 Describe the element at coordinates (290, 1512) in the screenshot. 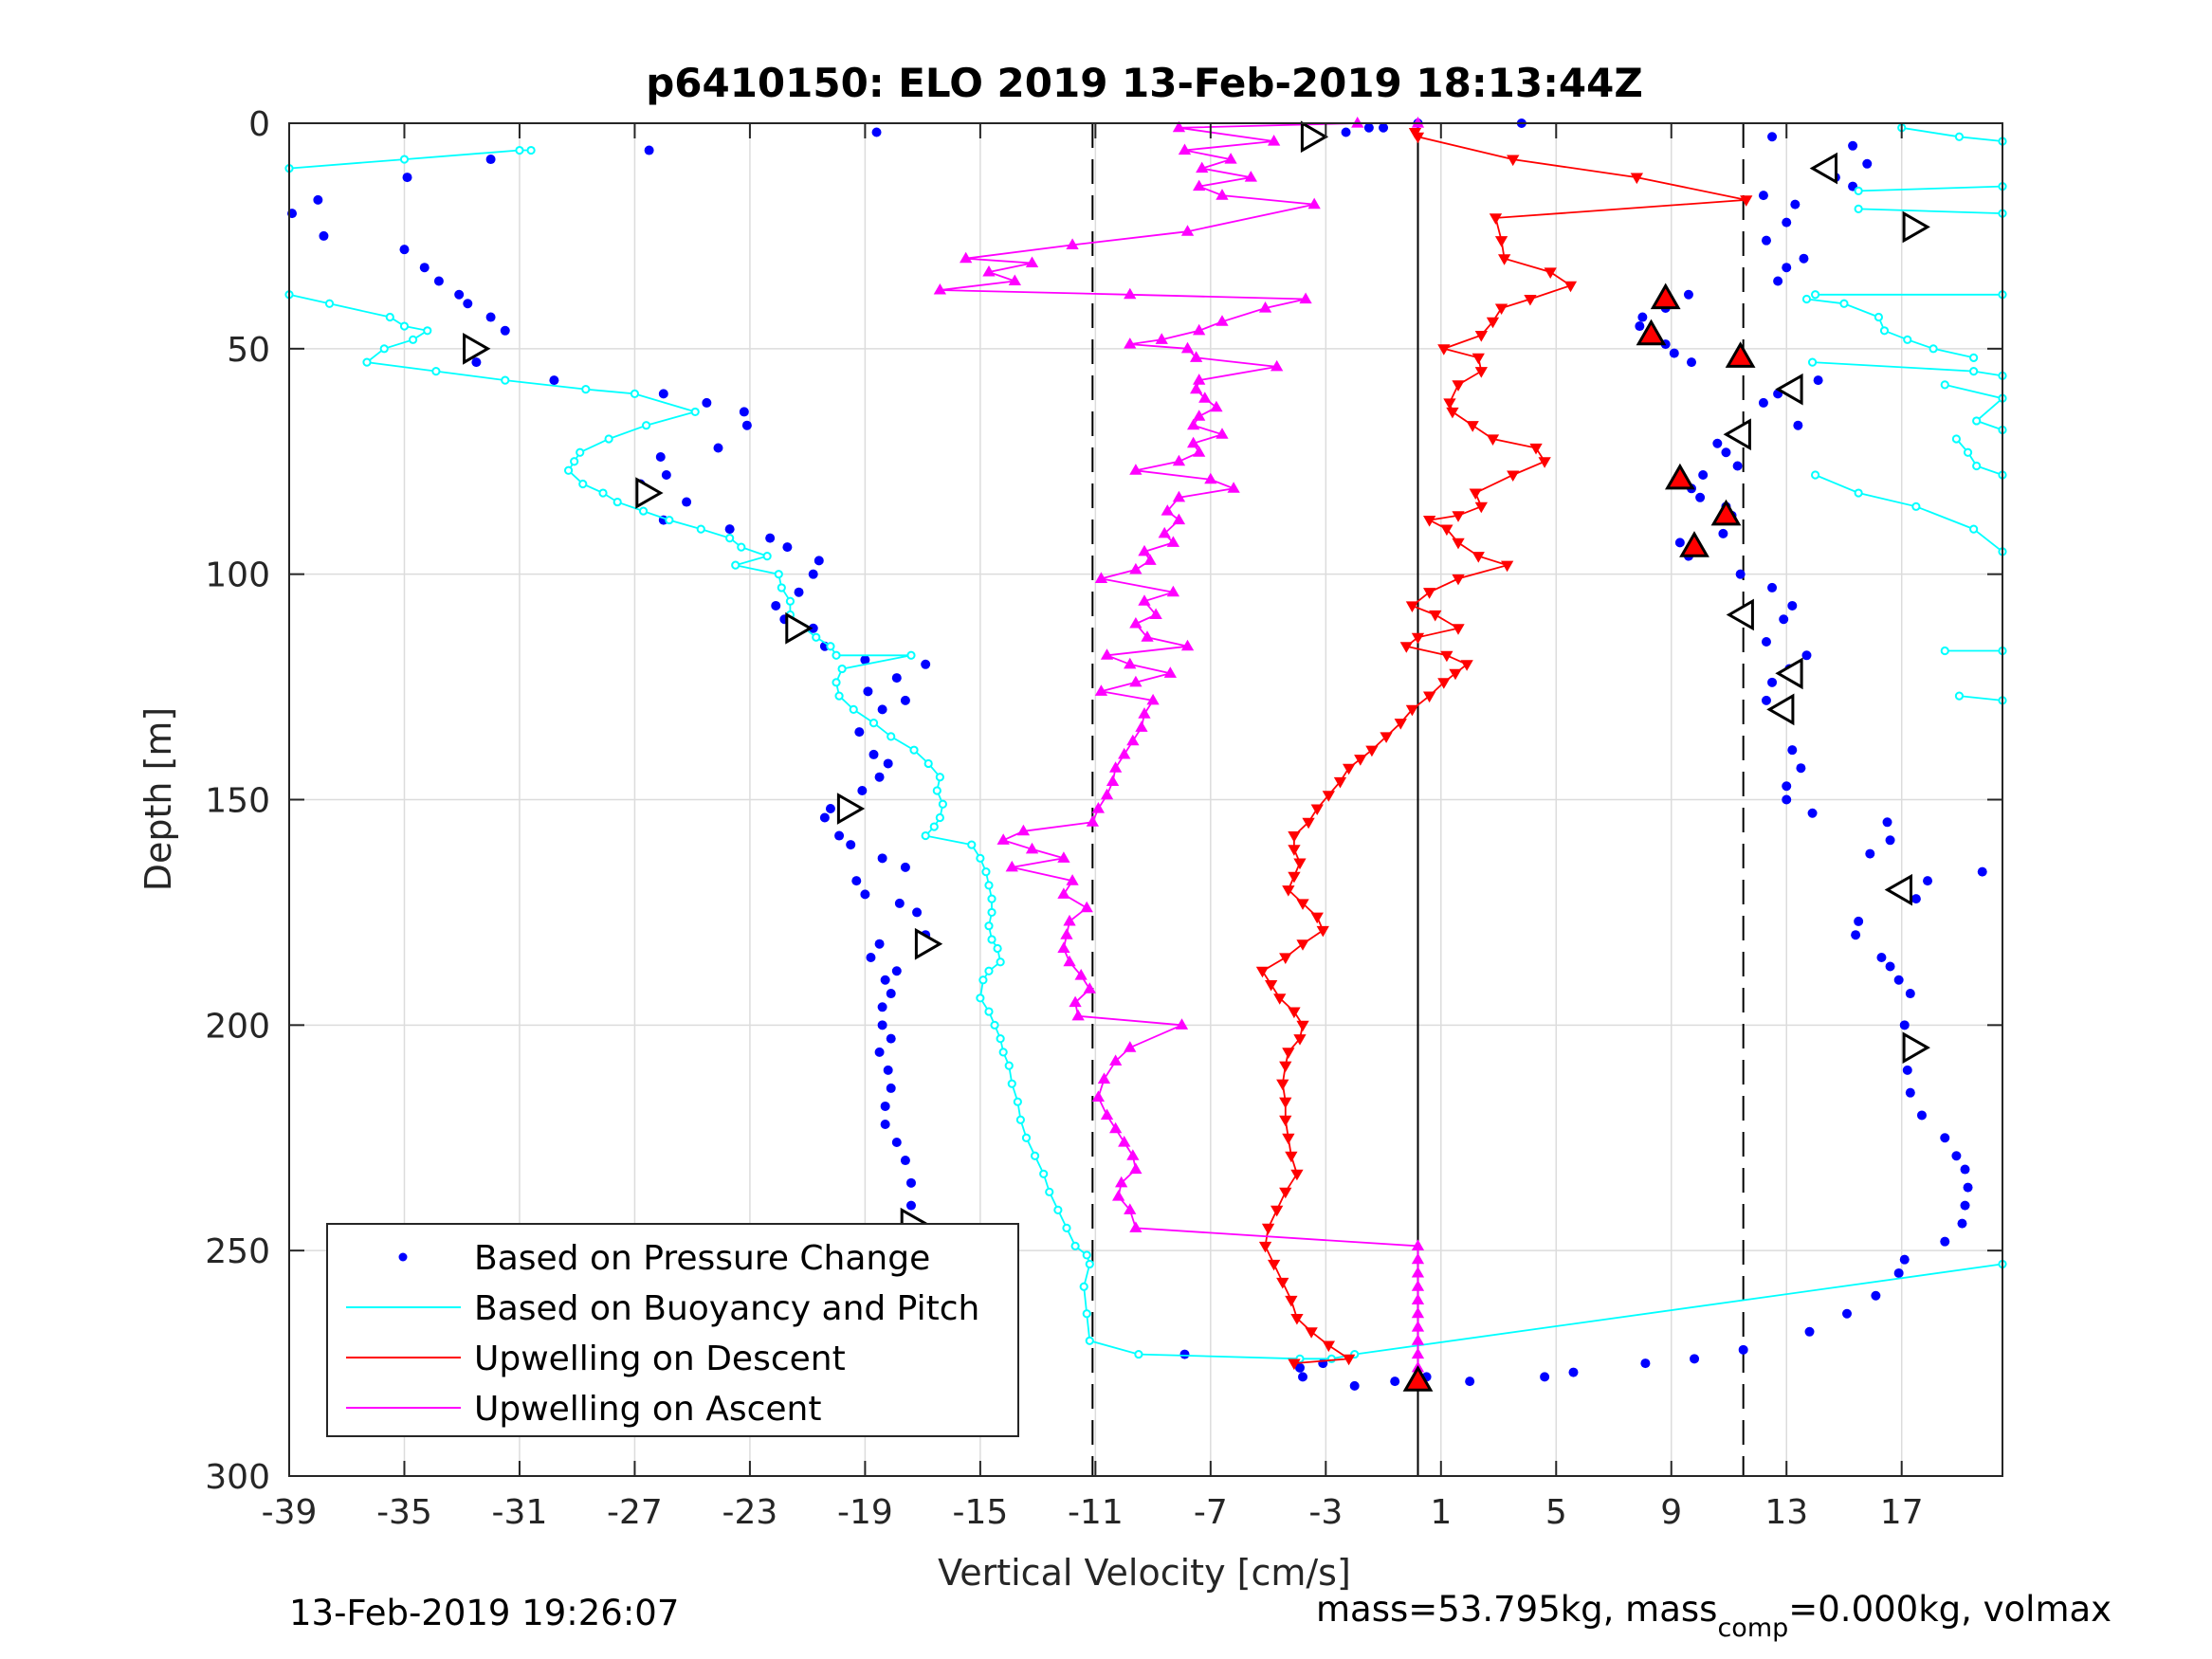

I see `x-tick-label: -39` at that location.